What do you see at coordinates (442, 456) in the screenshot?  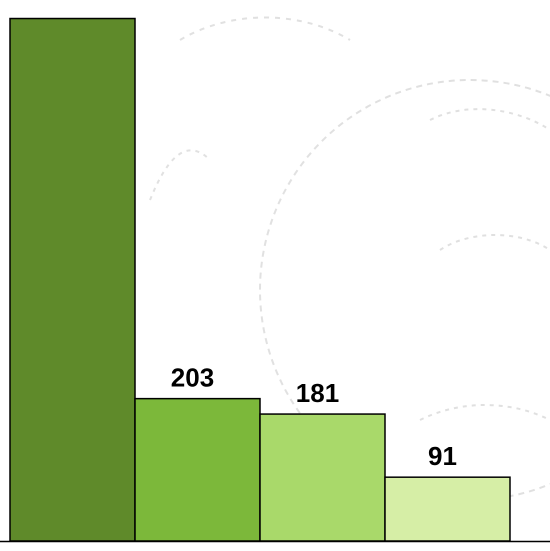 I see `bar-4-value-label: 91` at bounding box center [442, 456].